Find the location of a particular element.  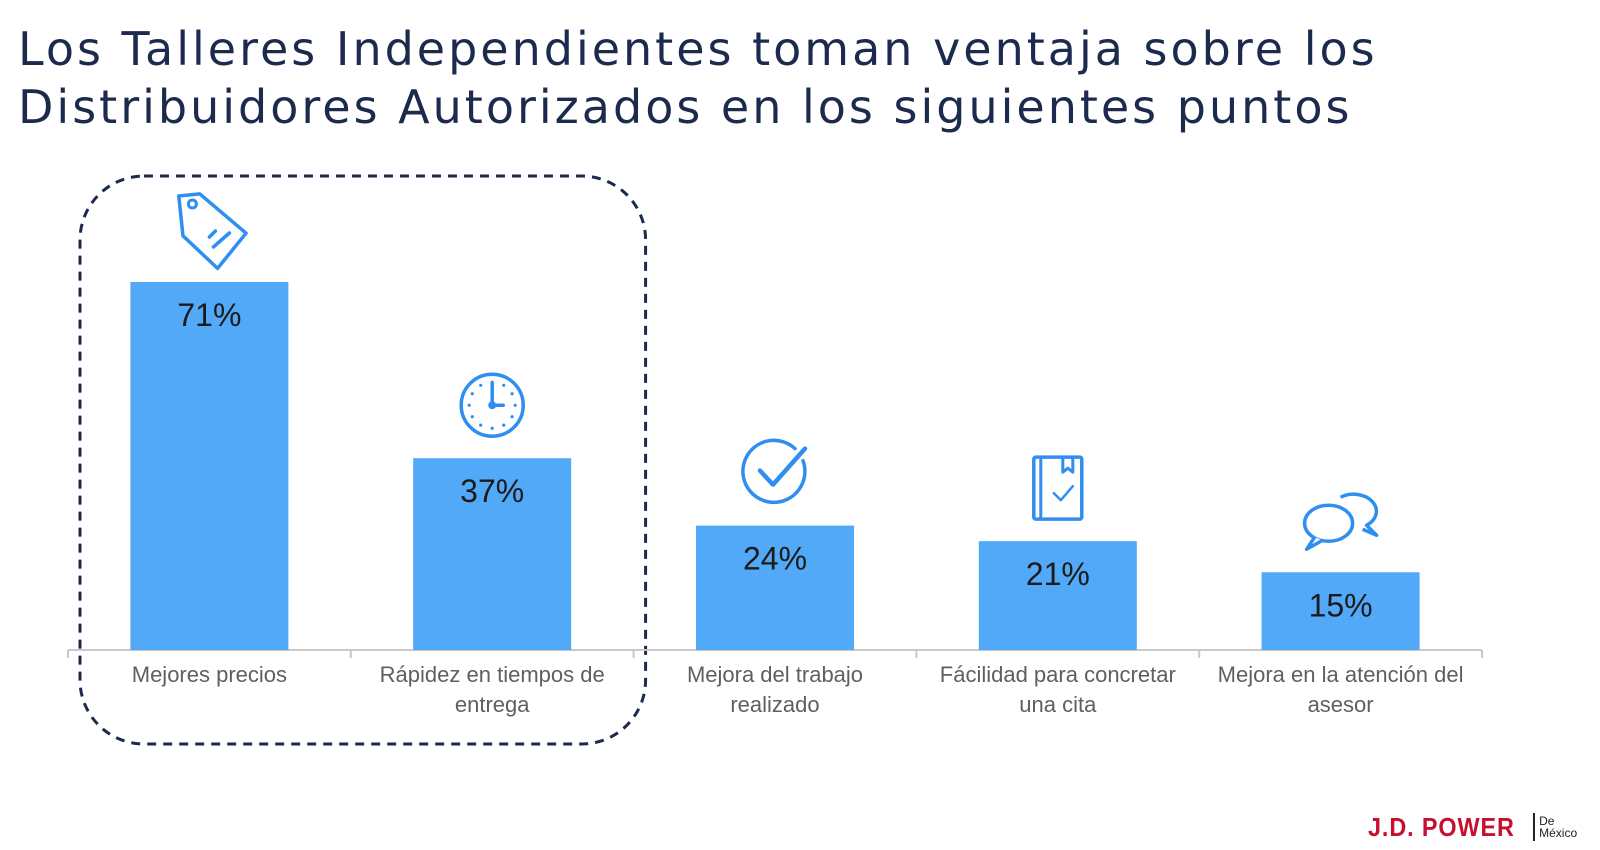

category-label: Mejora del trabajo is located at coordinates (775, 674).